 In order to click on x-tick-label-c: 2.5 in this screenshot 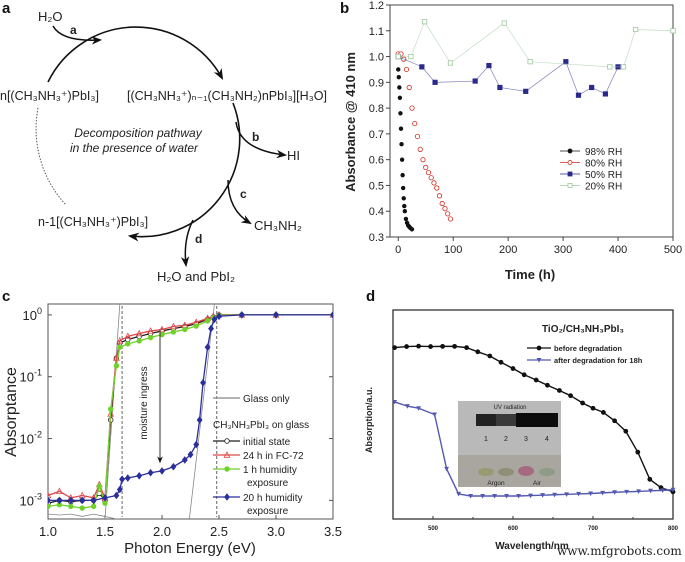, I will do `click(219, 531)`.